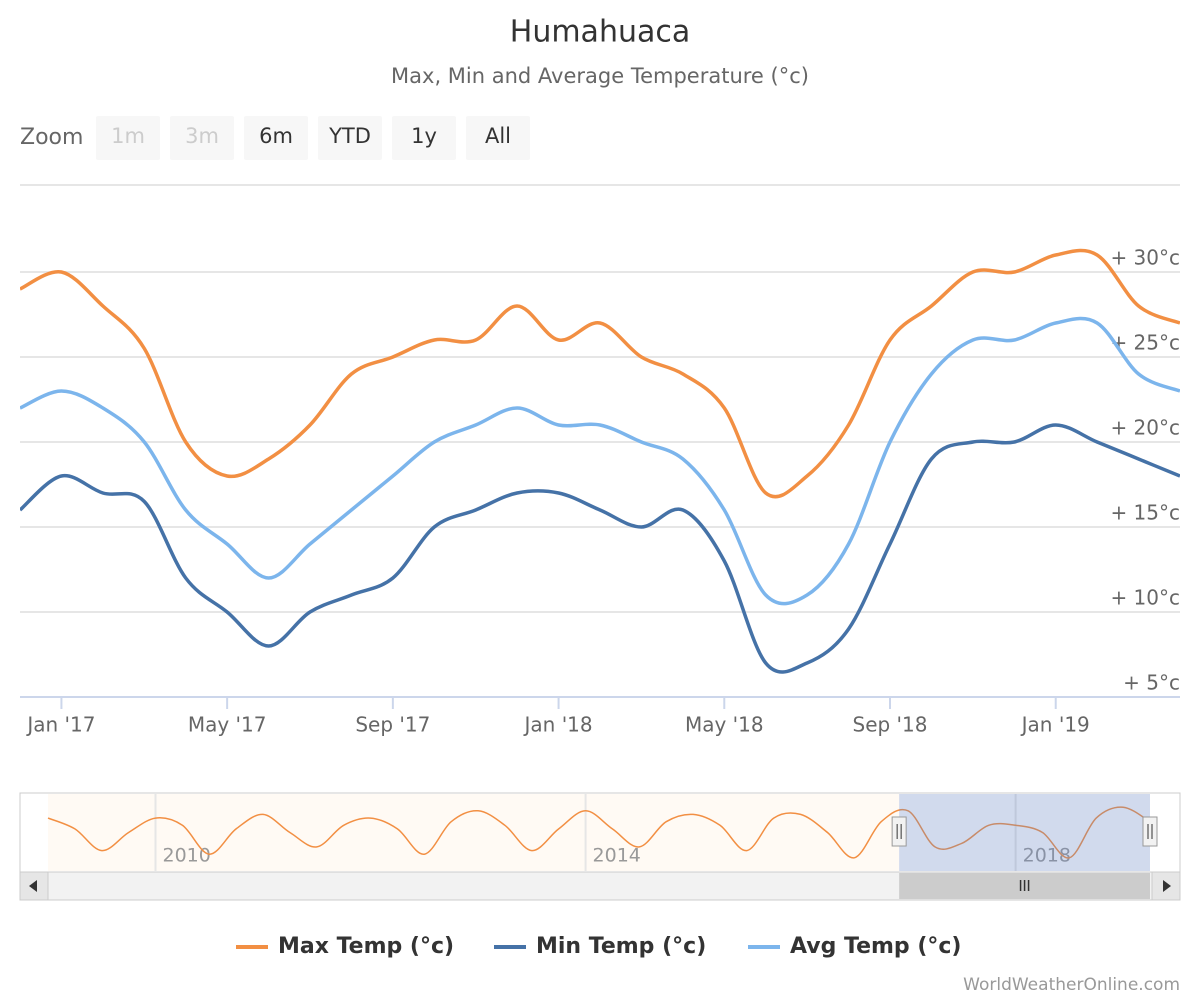 This screenshot has width=1200, height=1000. Describe the element at coordinates (366, 946) in the screenshot. I see `legend-label: Max Temp (°c)` at that location.